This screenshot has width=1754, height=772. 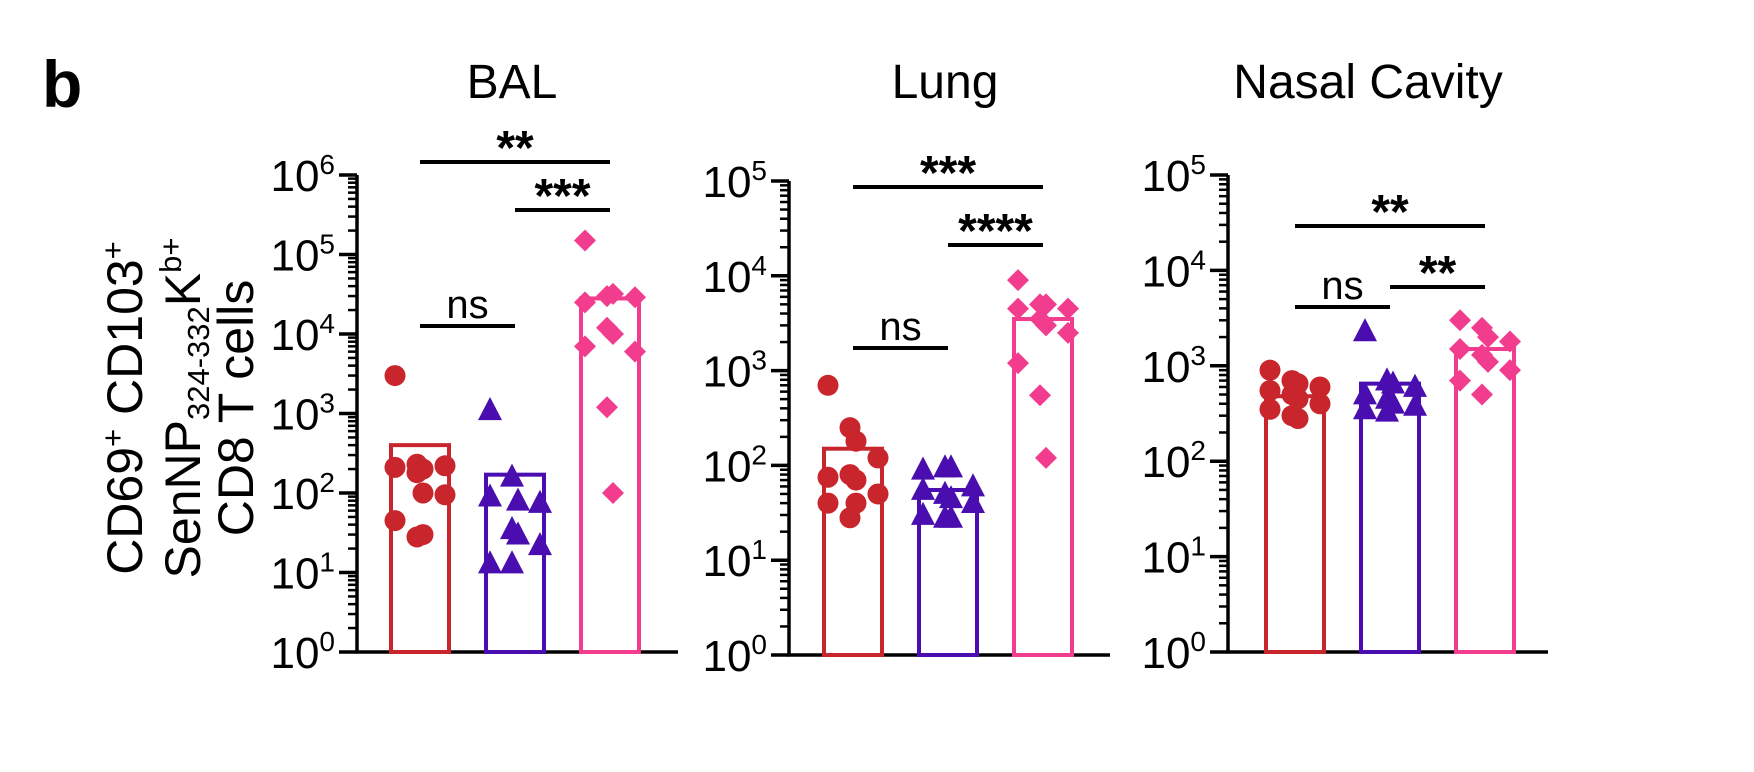 What do you see at coordinates (945, 82) in the screenshot?
I see `chart-title: Lung` at bounding box center [945, 82].